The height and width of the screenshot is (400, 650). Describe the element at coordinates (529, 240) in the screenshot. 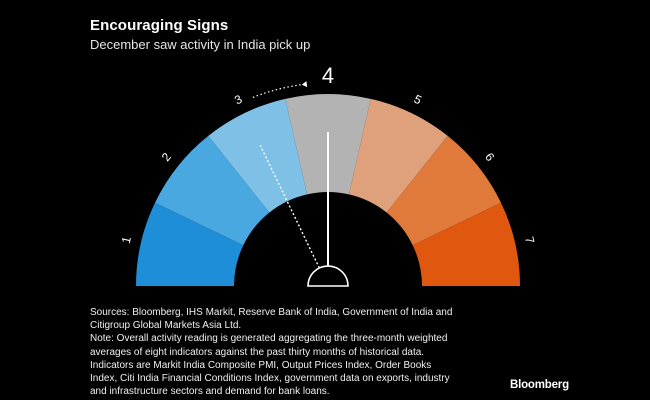

I see `scale-label-7: 7` at that location.